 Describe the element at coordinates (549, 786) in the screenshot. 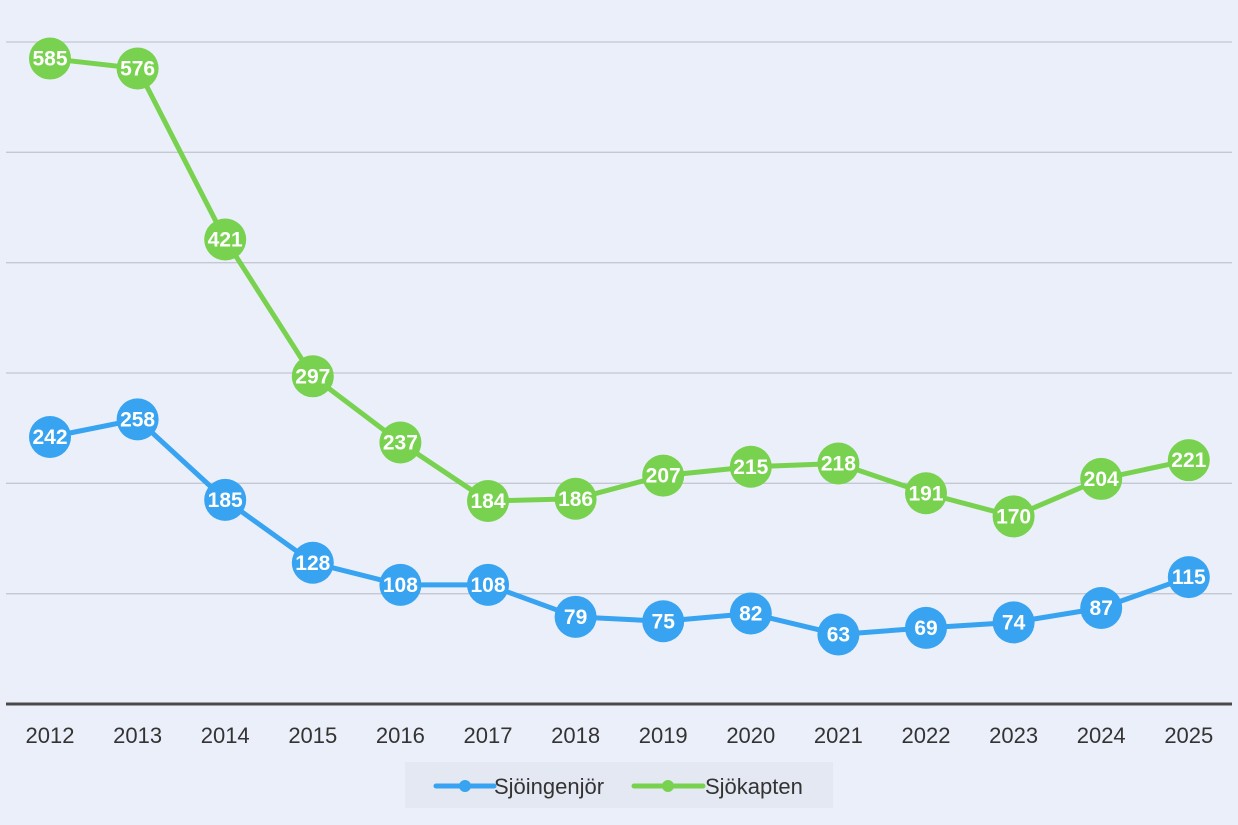

I see `legend-label-sjoingenjor: Sjöingenjör` at that location.